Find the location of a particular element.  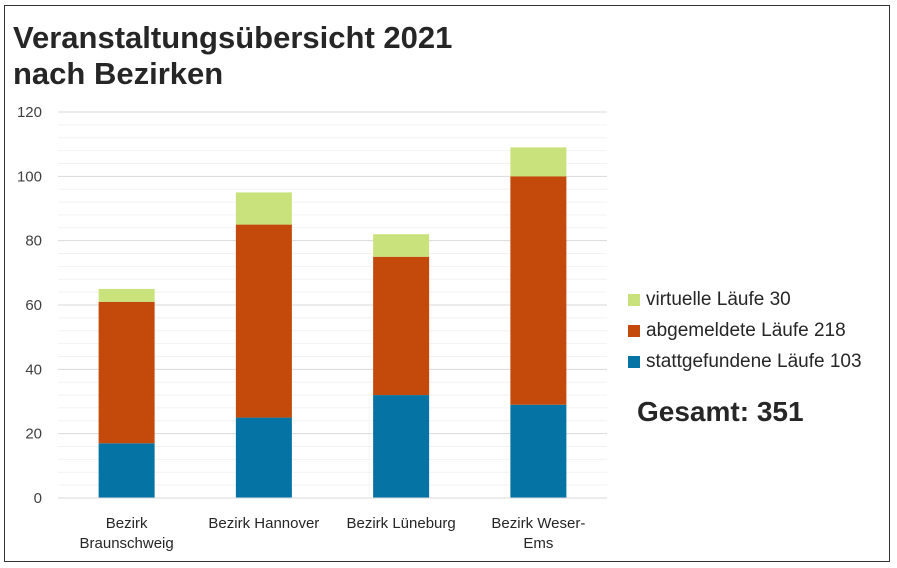

total-label: Gesamt: 351 is located at coordinates (720, 411).